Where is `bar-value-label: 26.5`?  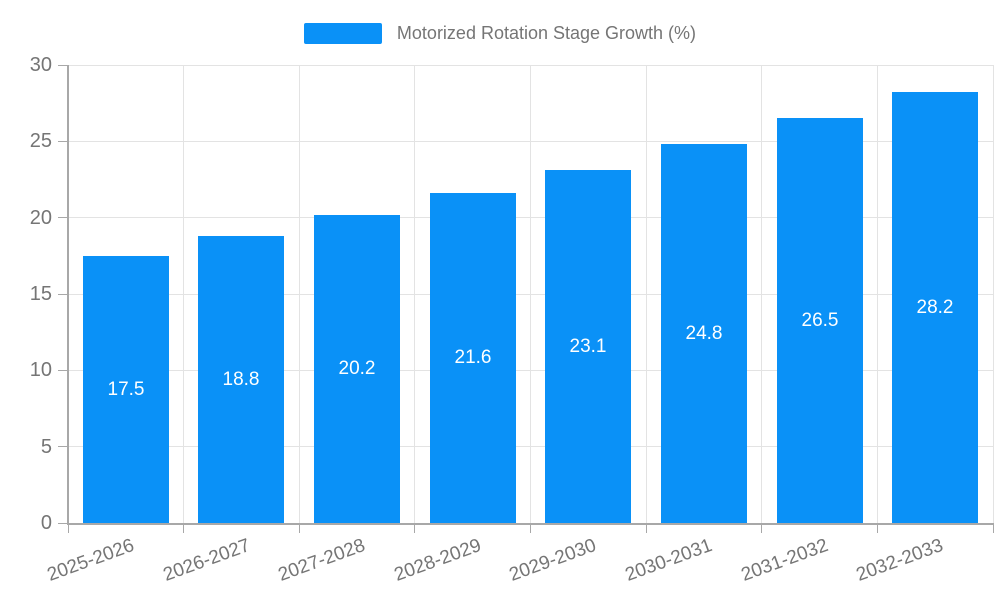 bar-value-label: 26.5 is located at coordinates (820, 320).